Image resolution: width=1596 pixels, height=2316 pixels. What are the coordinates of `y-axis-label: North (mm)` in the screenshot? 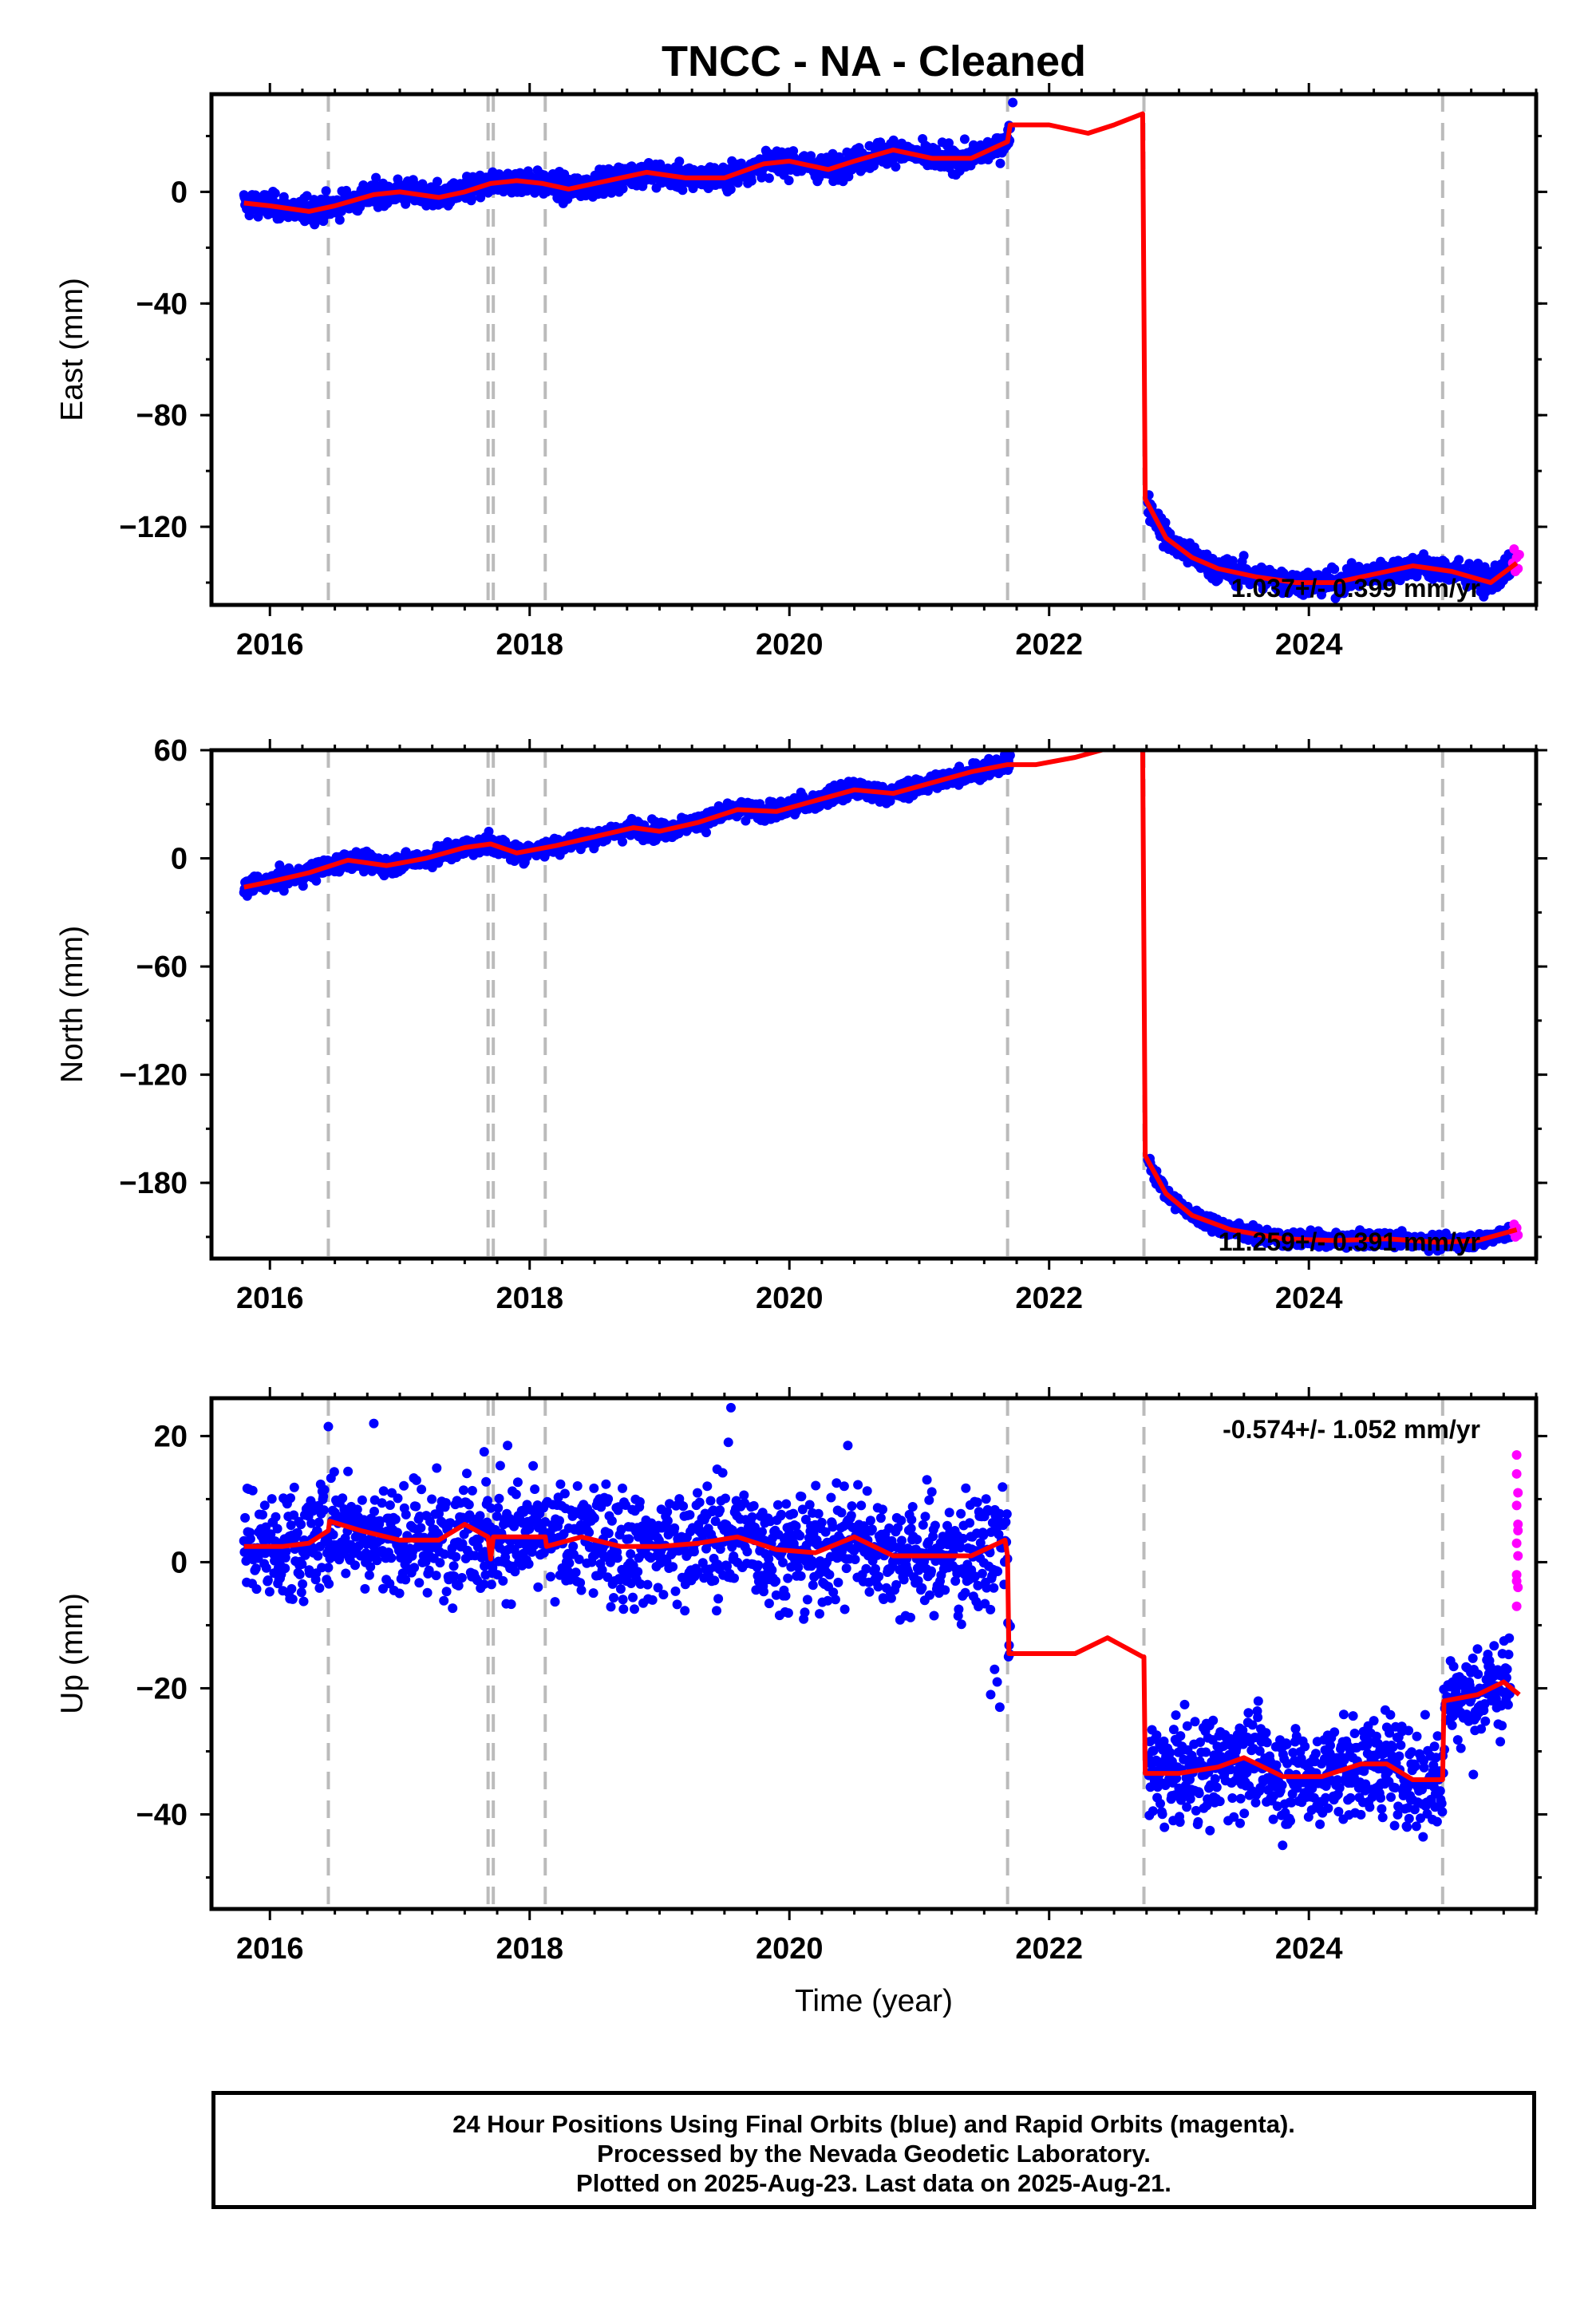 It's located at (72, 1004).